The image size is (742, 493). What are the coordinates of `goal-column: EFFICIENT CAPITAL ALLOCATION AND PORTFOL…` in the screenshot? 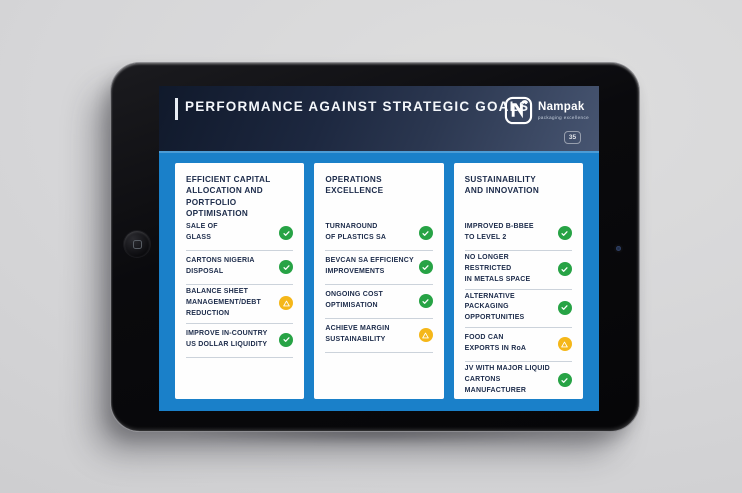 It's located at (240, 281).